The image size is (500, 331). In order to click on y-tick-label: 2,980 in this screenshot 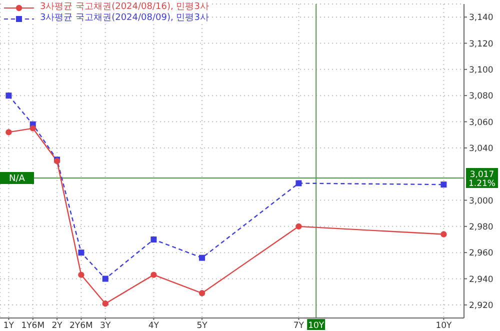, I will do `click(481, 227)`.